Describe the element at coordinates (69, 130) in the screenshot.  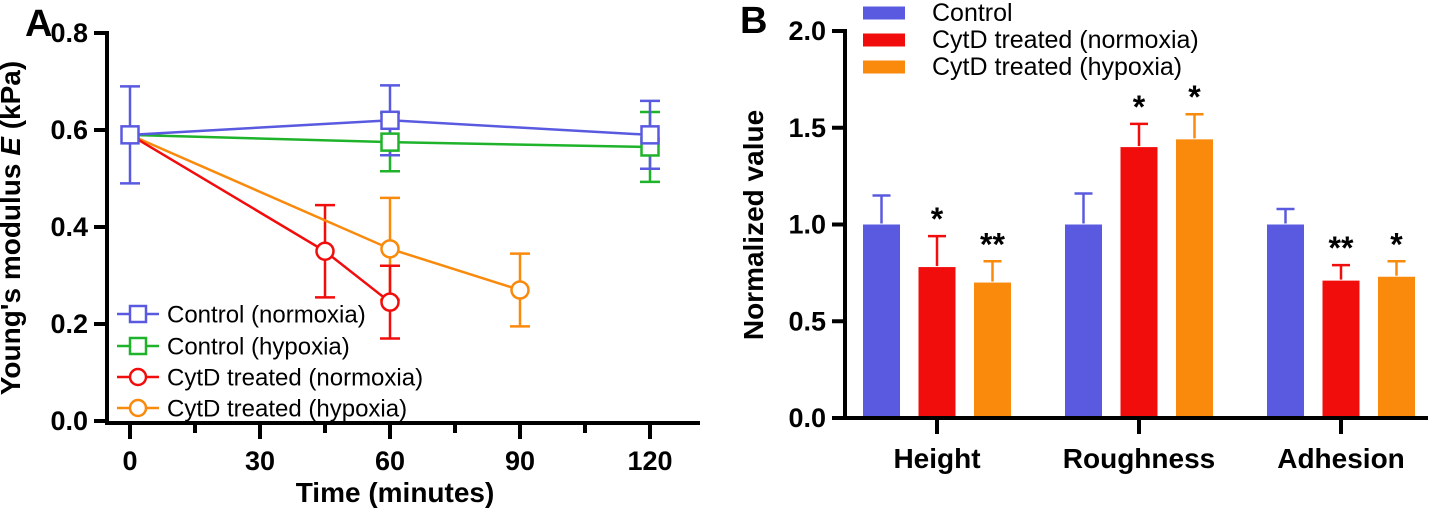
I see `panel-a-y-tick-label: 0.6` at that location.